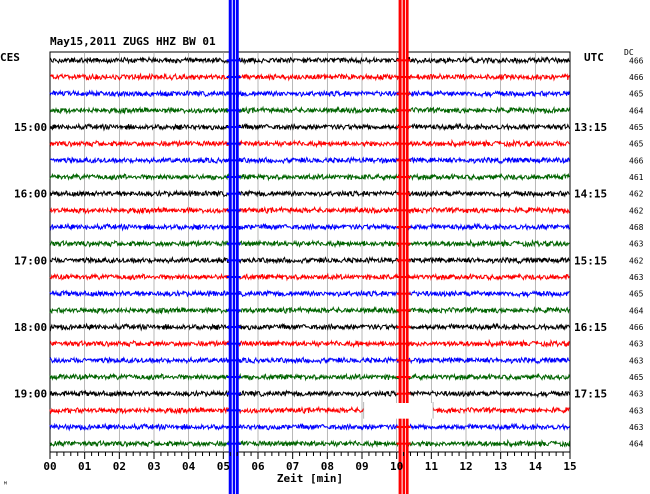 The height and width of the screenshot is (494, 650). Describe the element at coordinates (153, 466) in the screenshot. I see `x-tick-label: 03` at that location.